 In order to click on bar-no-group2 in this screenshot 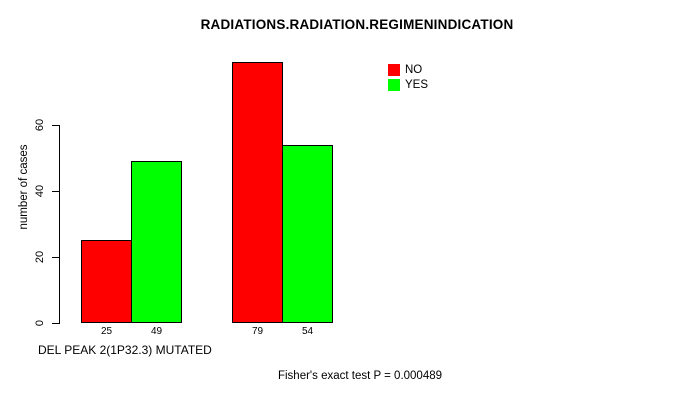, I will do `click(257, 192)`.